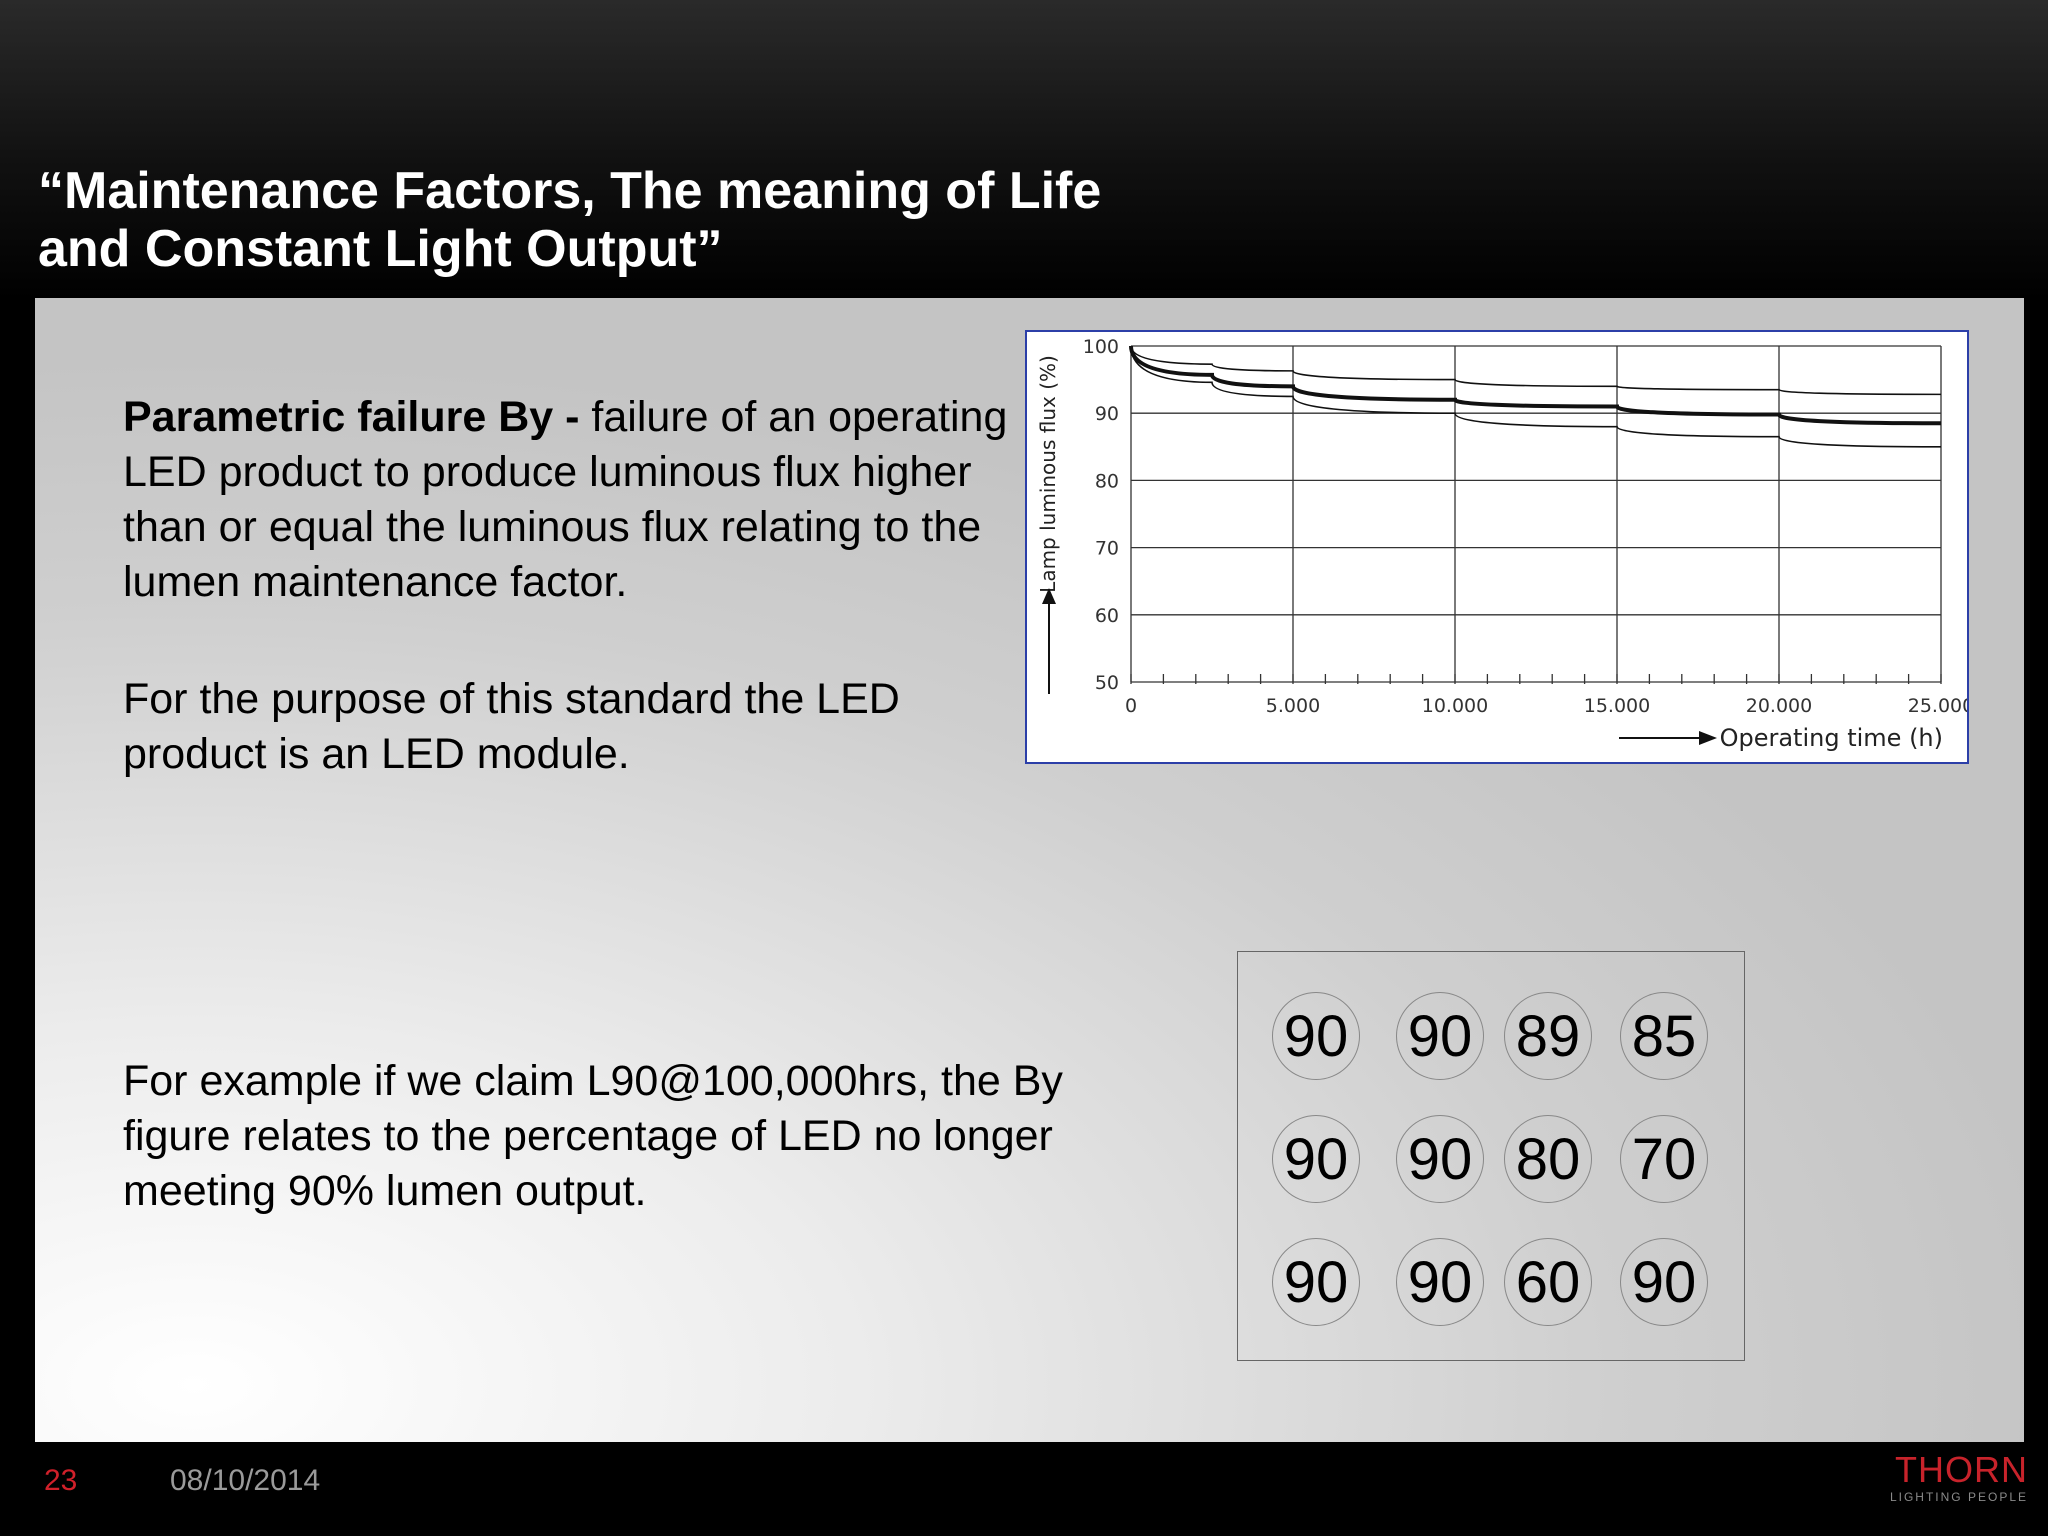 The height and width of the screenshot is (1536, 2048). Describe the element at coordinates (1664, 1159) in the screenshot. I see `led-sample-value: 70` at that location.